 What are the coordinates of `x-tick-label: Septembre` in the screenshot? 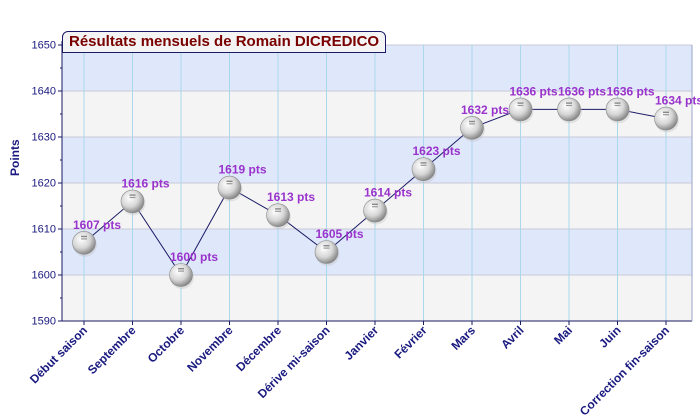 It's located at (112, 350).